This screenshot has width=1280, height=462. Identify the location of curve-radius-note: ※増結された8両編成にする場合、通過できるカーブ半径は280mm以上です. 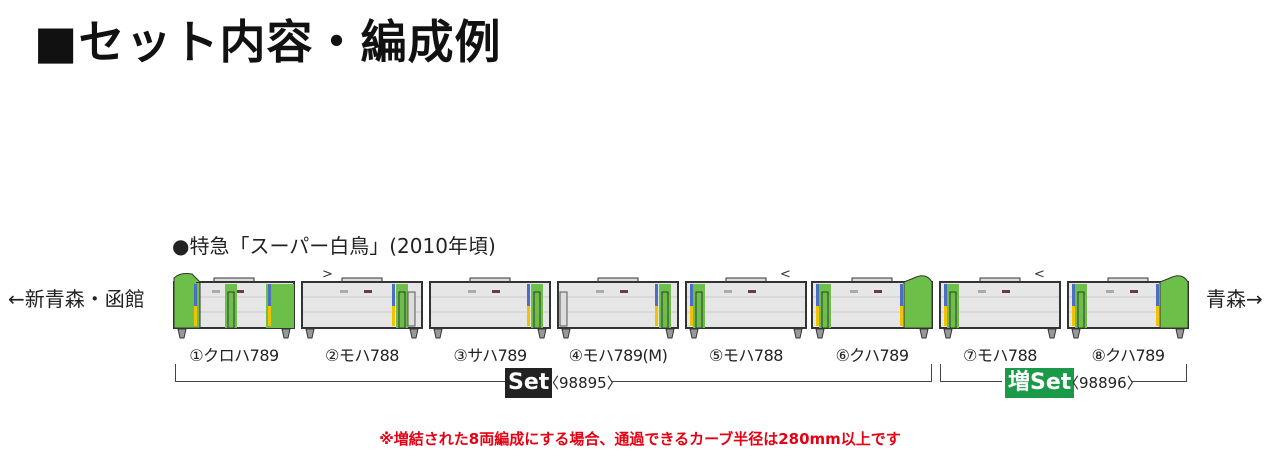
(640, 439).